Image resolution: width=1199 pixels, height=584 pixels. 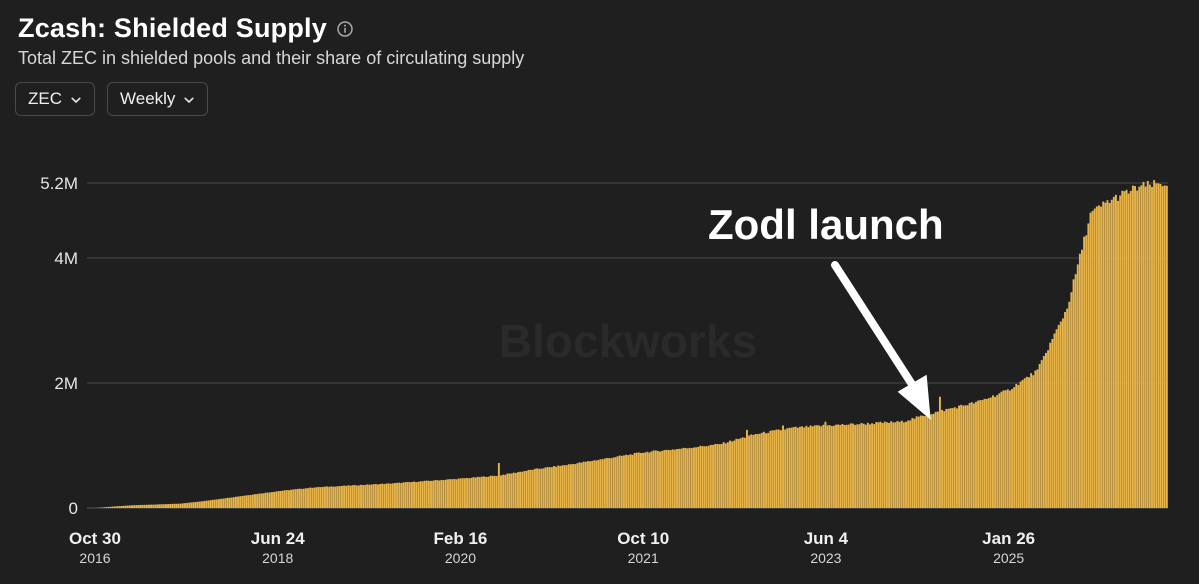 What do you see at coordinates (461, 538) in the screenshot?
I see `x-tick-label: Feb 16` at bounding box center [461, 538].